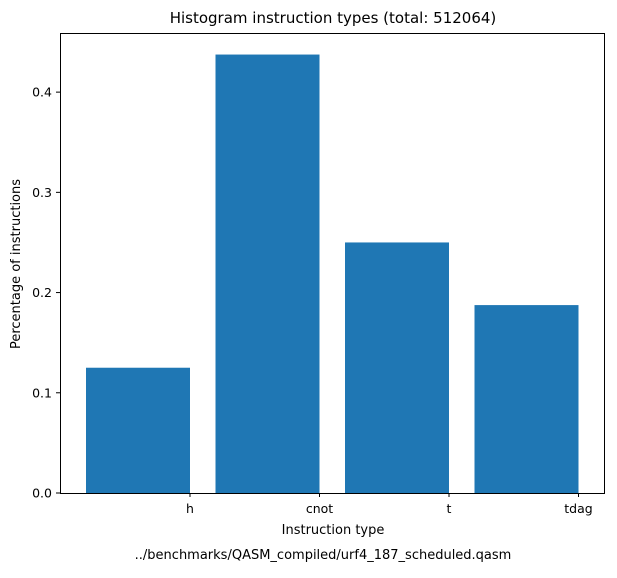  I want to click on y-tick-label: 0.1, so click(42, 392).